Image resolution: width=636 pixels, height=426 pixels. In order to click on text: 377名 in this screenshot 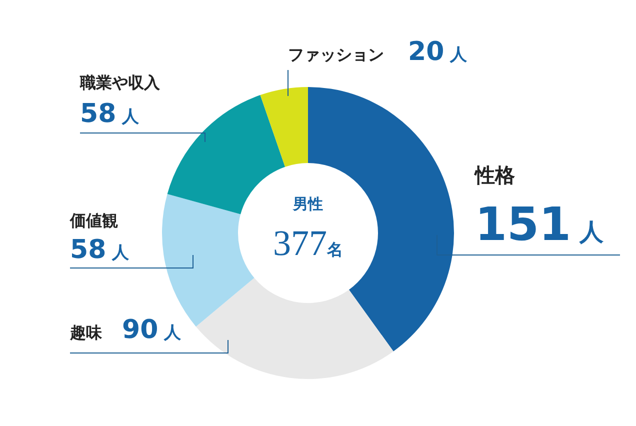, I will do `click(308, 243)`.